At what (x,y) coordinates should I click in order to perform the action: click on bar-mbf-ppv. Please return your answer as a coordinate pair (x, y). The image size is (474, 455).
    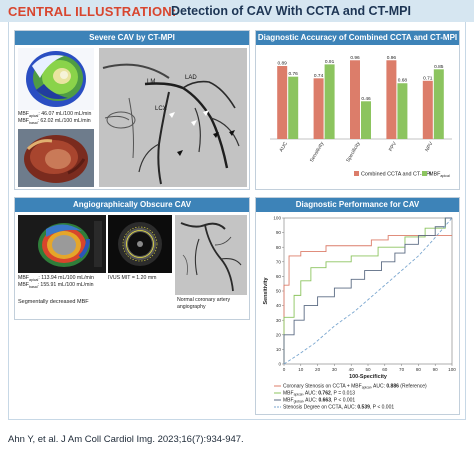
    Looking at the image, I should click on (402, 111).